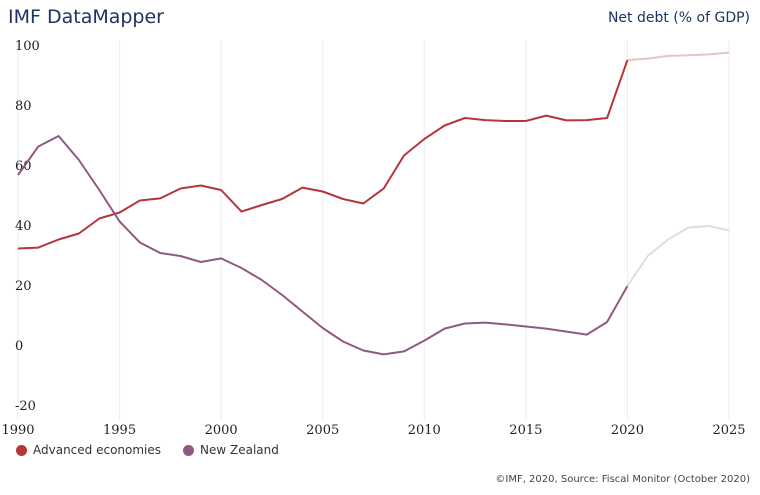 The width and height of the screenshot is (760, 495). What do you see at coordinates (27, 46) in the screenshot?
I see `y-tick-label-100: 100` at bounding box center [27, 46].